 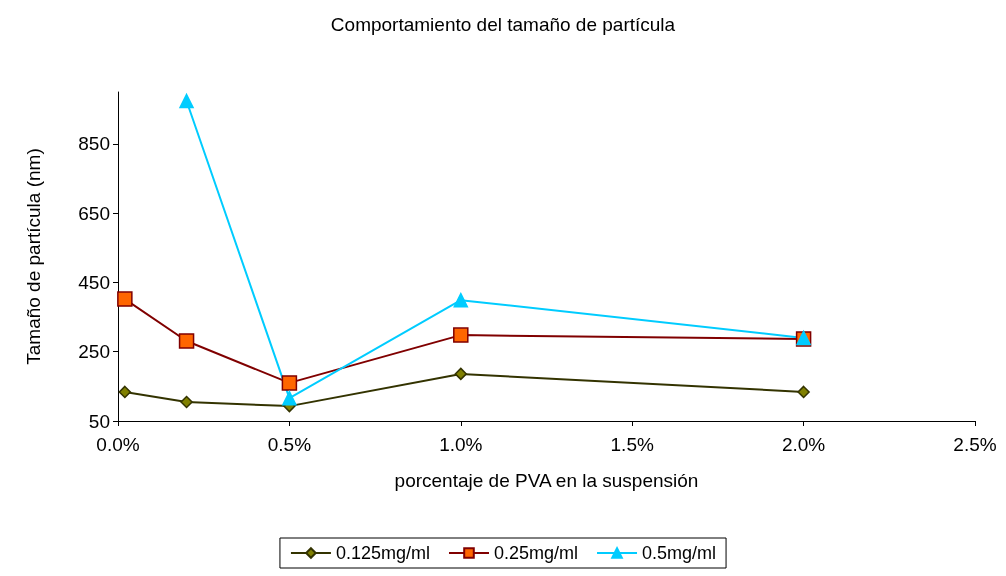 What do you see at coordinates (503, 24) in the screenshot?
I see `chart-title: Comportamiento del tamaño de partícula` at bounding box center [503, 24].